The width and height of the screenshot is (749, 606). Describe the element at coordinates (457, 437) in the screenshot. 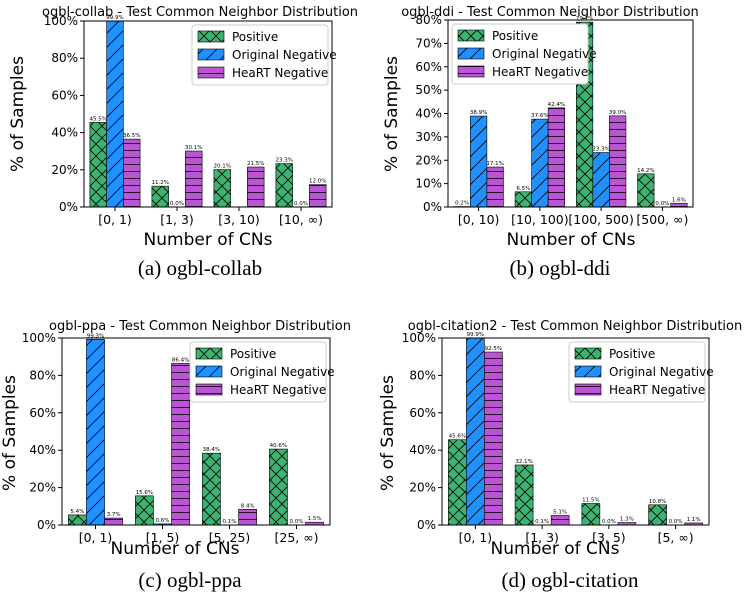

I see `data-label: 45.6%` at that location.